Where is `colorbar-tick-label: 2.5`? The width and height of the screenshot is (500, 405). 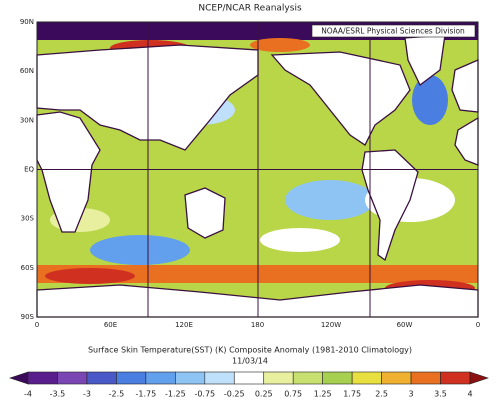 colorbar-tick-label: 2.5 is located at coordinates (381, 394).